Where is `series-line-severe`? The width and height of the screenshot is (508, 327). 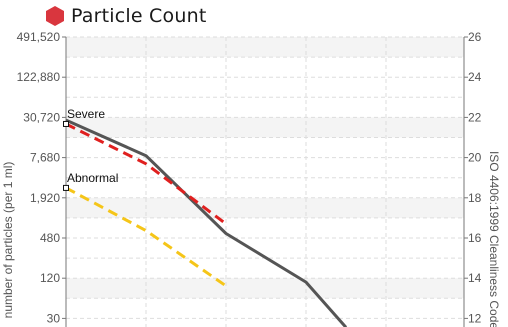 series-line-severe is located at coordinates (146, 174).